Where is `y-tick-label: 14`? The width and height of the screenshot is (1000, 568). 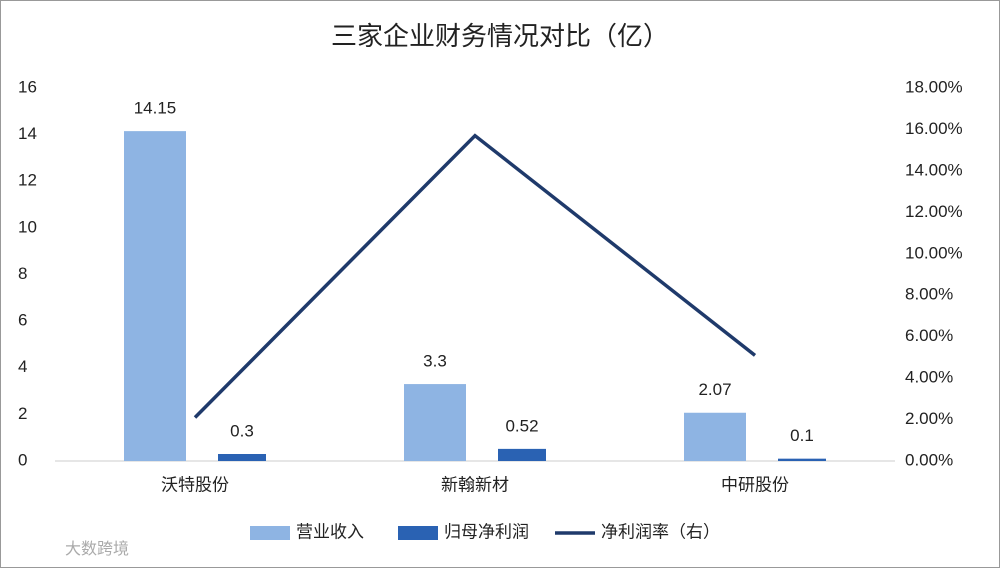 y-tick-label: 14 is located at coordinates (27, 133).